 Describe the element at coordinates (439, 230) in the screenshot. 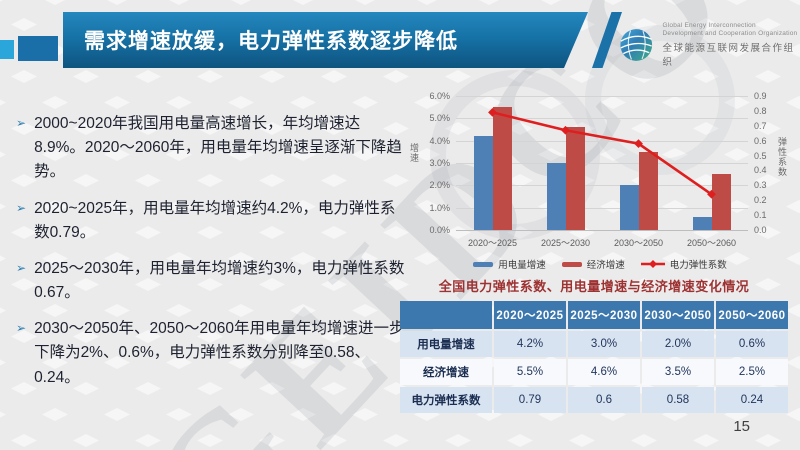

I see `left-axis-tick: 0.0%` at that location.